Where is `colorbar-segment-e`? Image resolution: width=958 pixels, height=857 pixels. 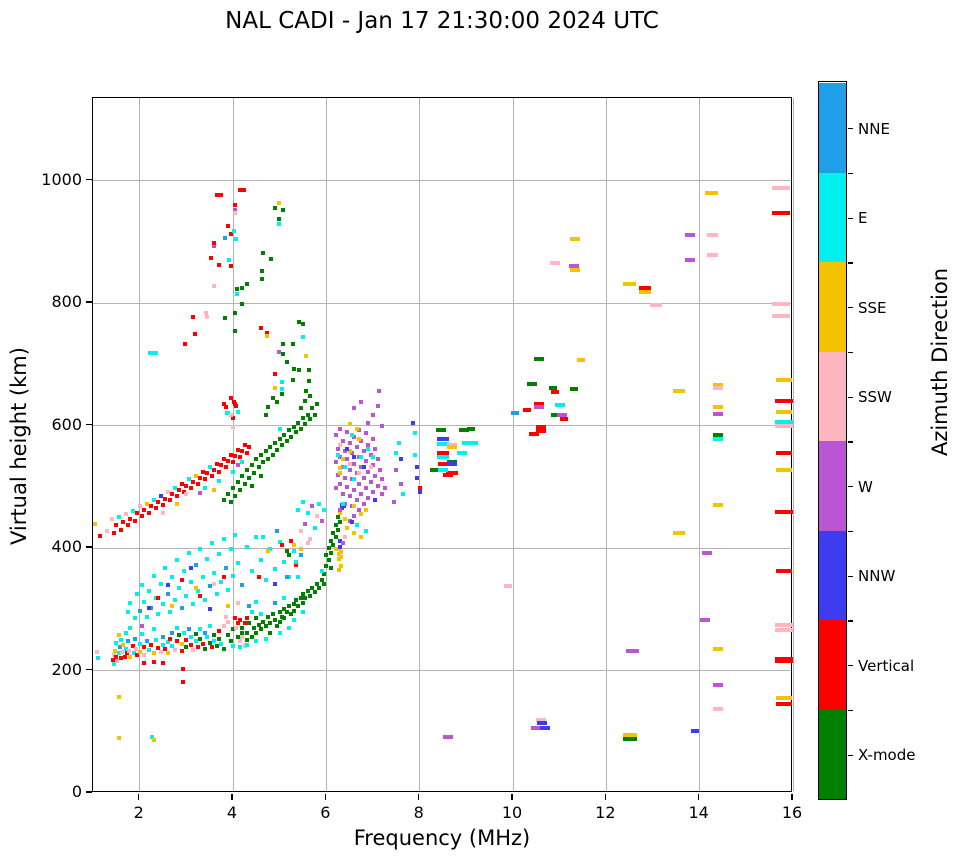 colorbar-segment-e is located at coordinates (832, 216).